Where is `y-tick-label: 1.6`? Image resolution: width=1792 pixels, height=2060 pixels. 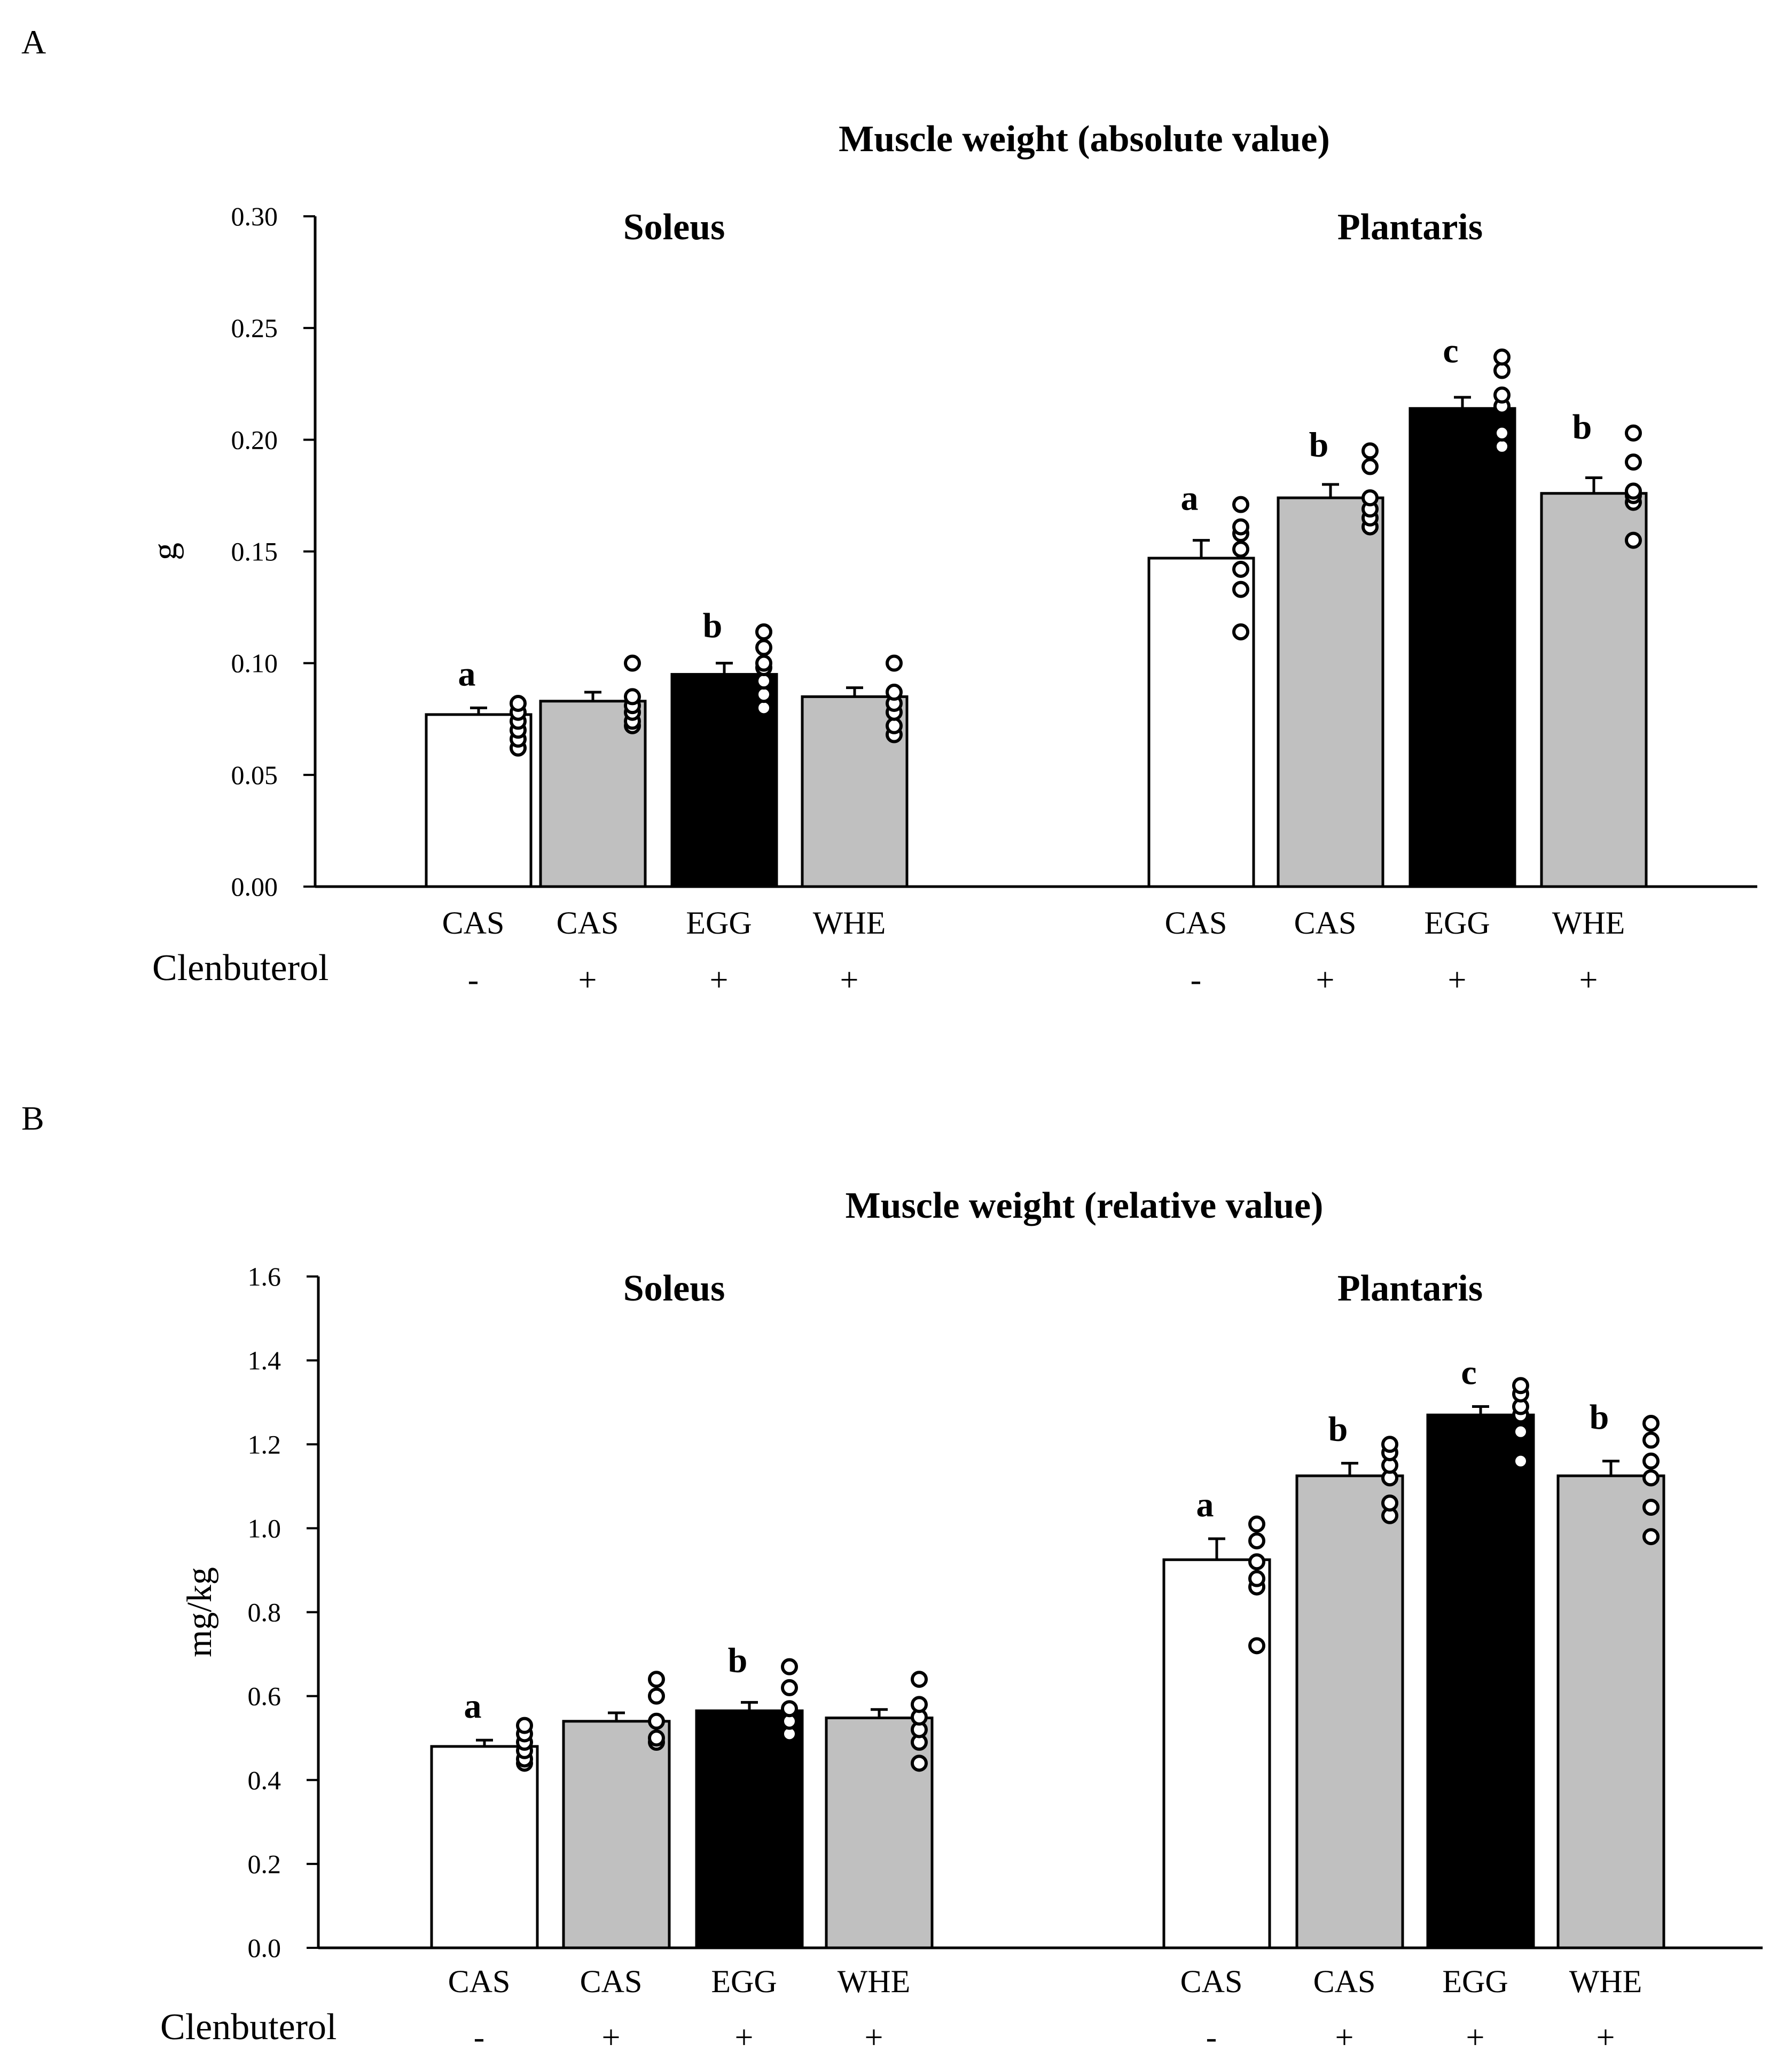
y-tick-label: 1.6 is located at coordinates (264, 1276).